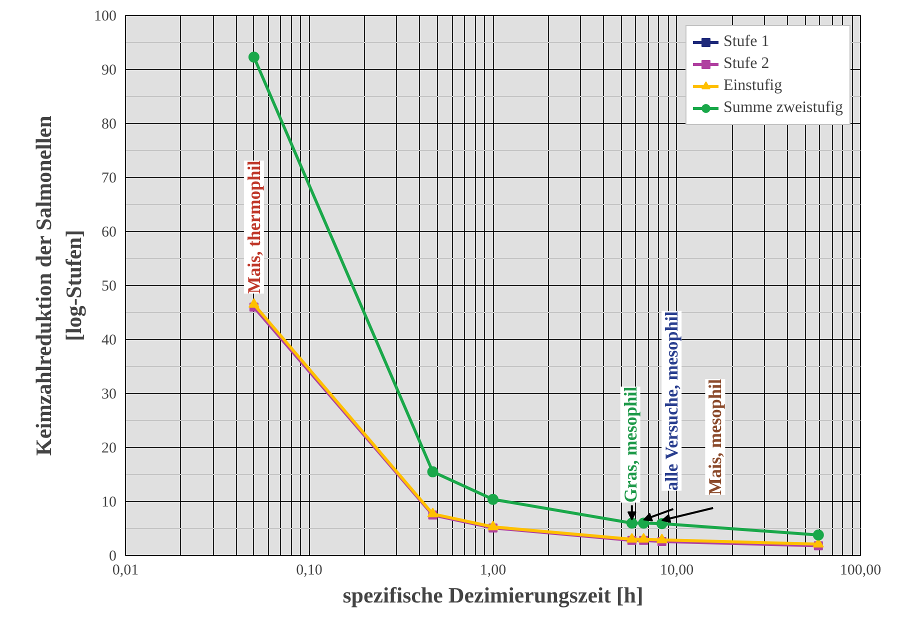  Describe the element at coordinates (746, 42) in the screenshot. I see `legend-label: Stufe 1` at that location.